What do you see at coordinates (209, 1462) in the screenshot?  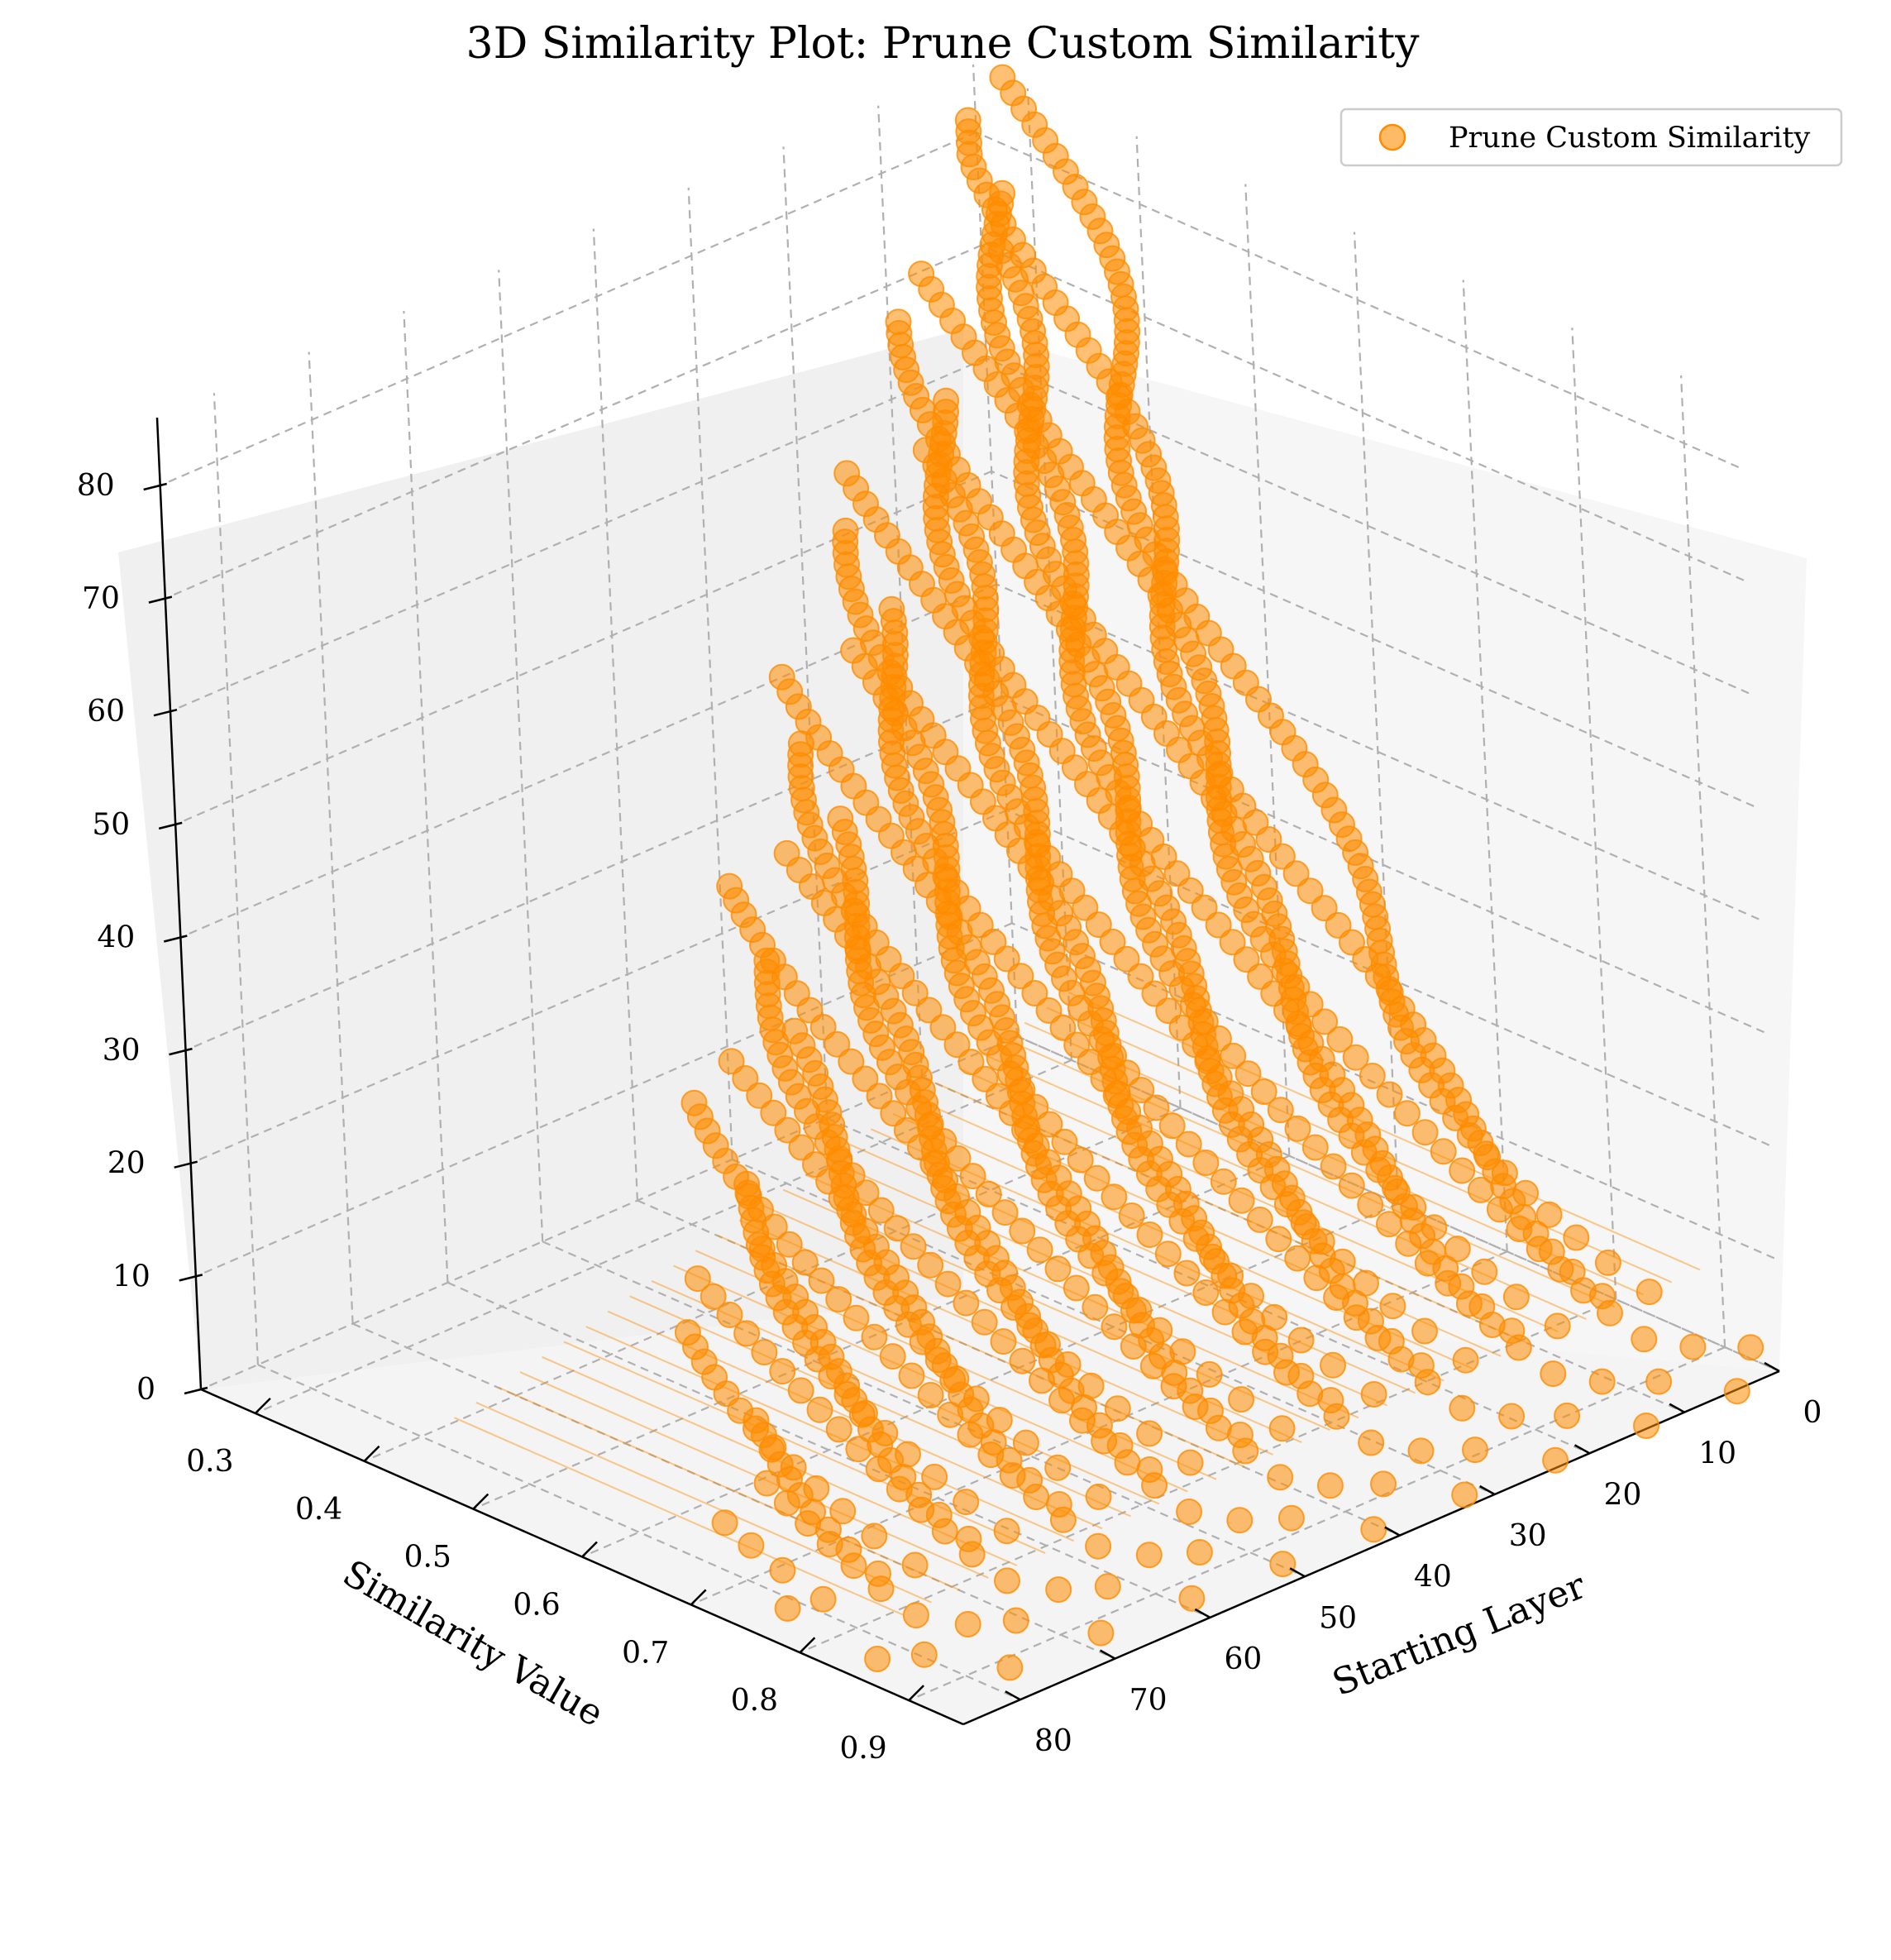 I see `x-tick-label: 0.3` at bounding box center [209, 1462].